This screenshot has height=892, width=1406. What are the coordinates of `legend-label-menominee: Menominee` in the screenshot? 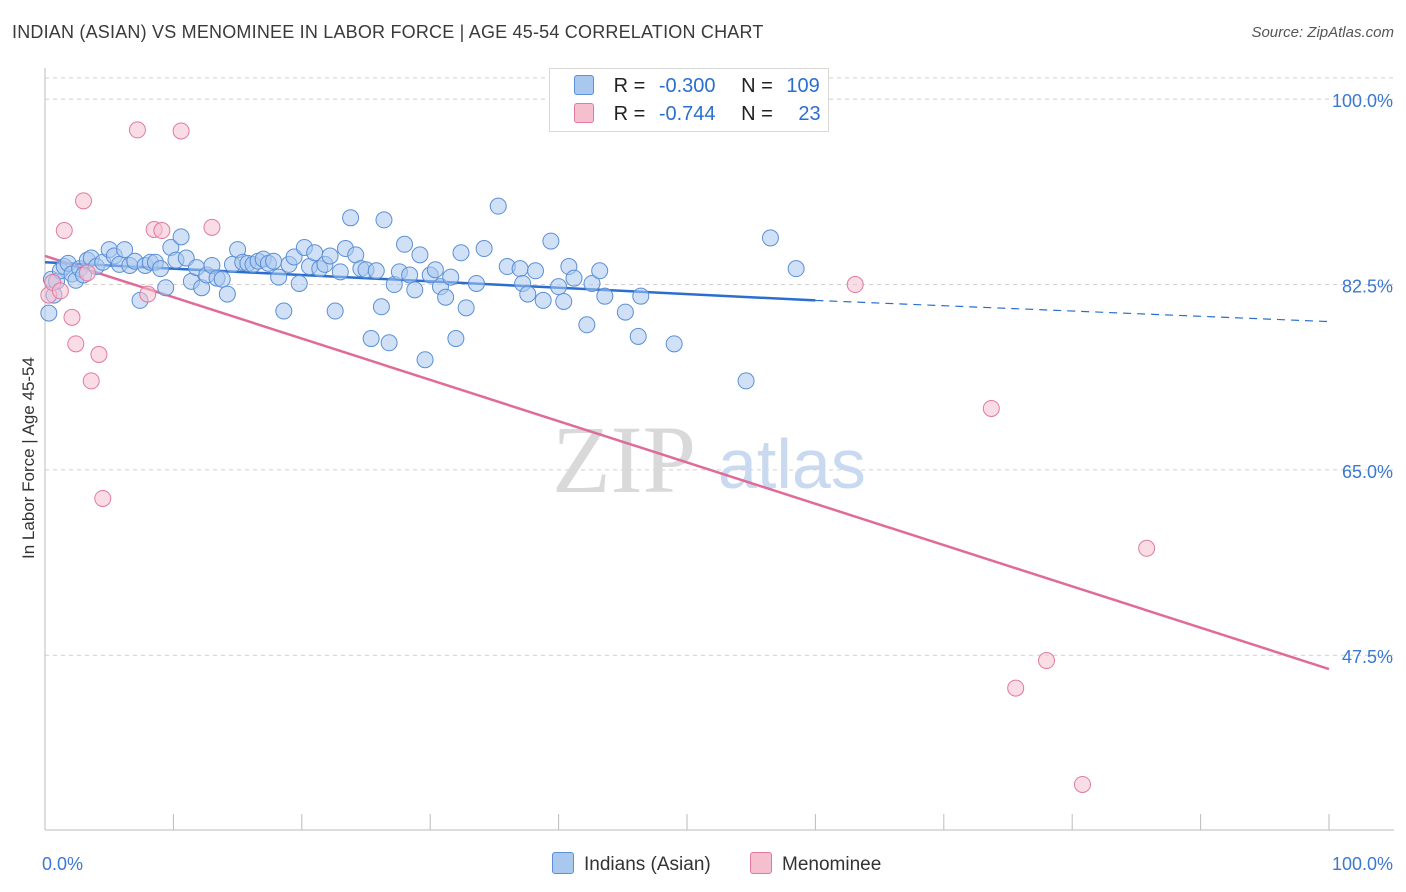 It's located at (832, 864).